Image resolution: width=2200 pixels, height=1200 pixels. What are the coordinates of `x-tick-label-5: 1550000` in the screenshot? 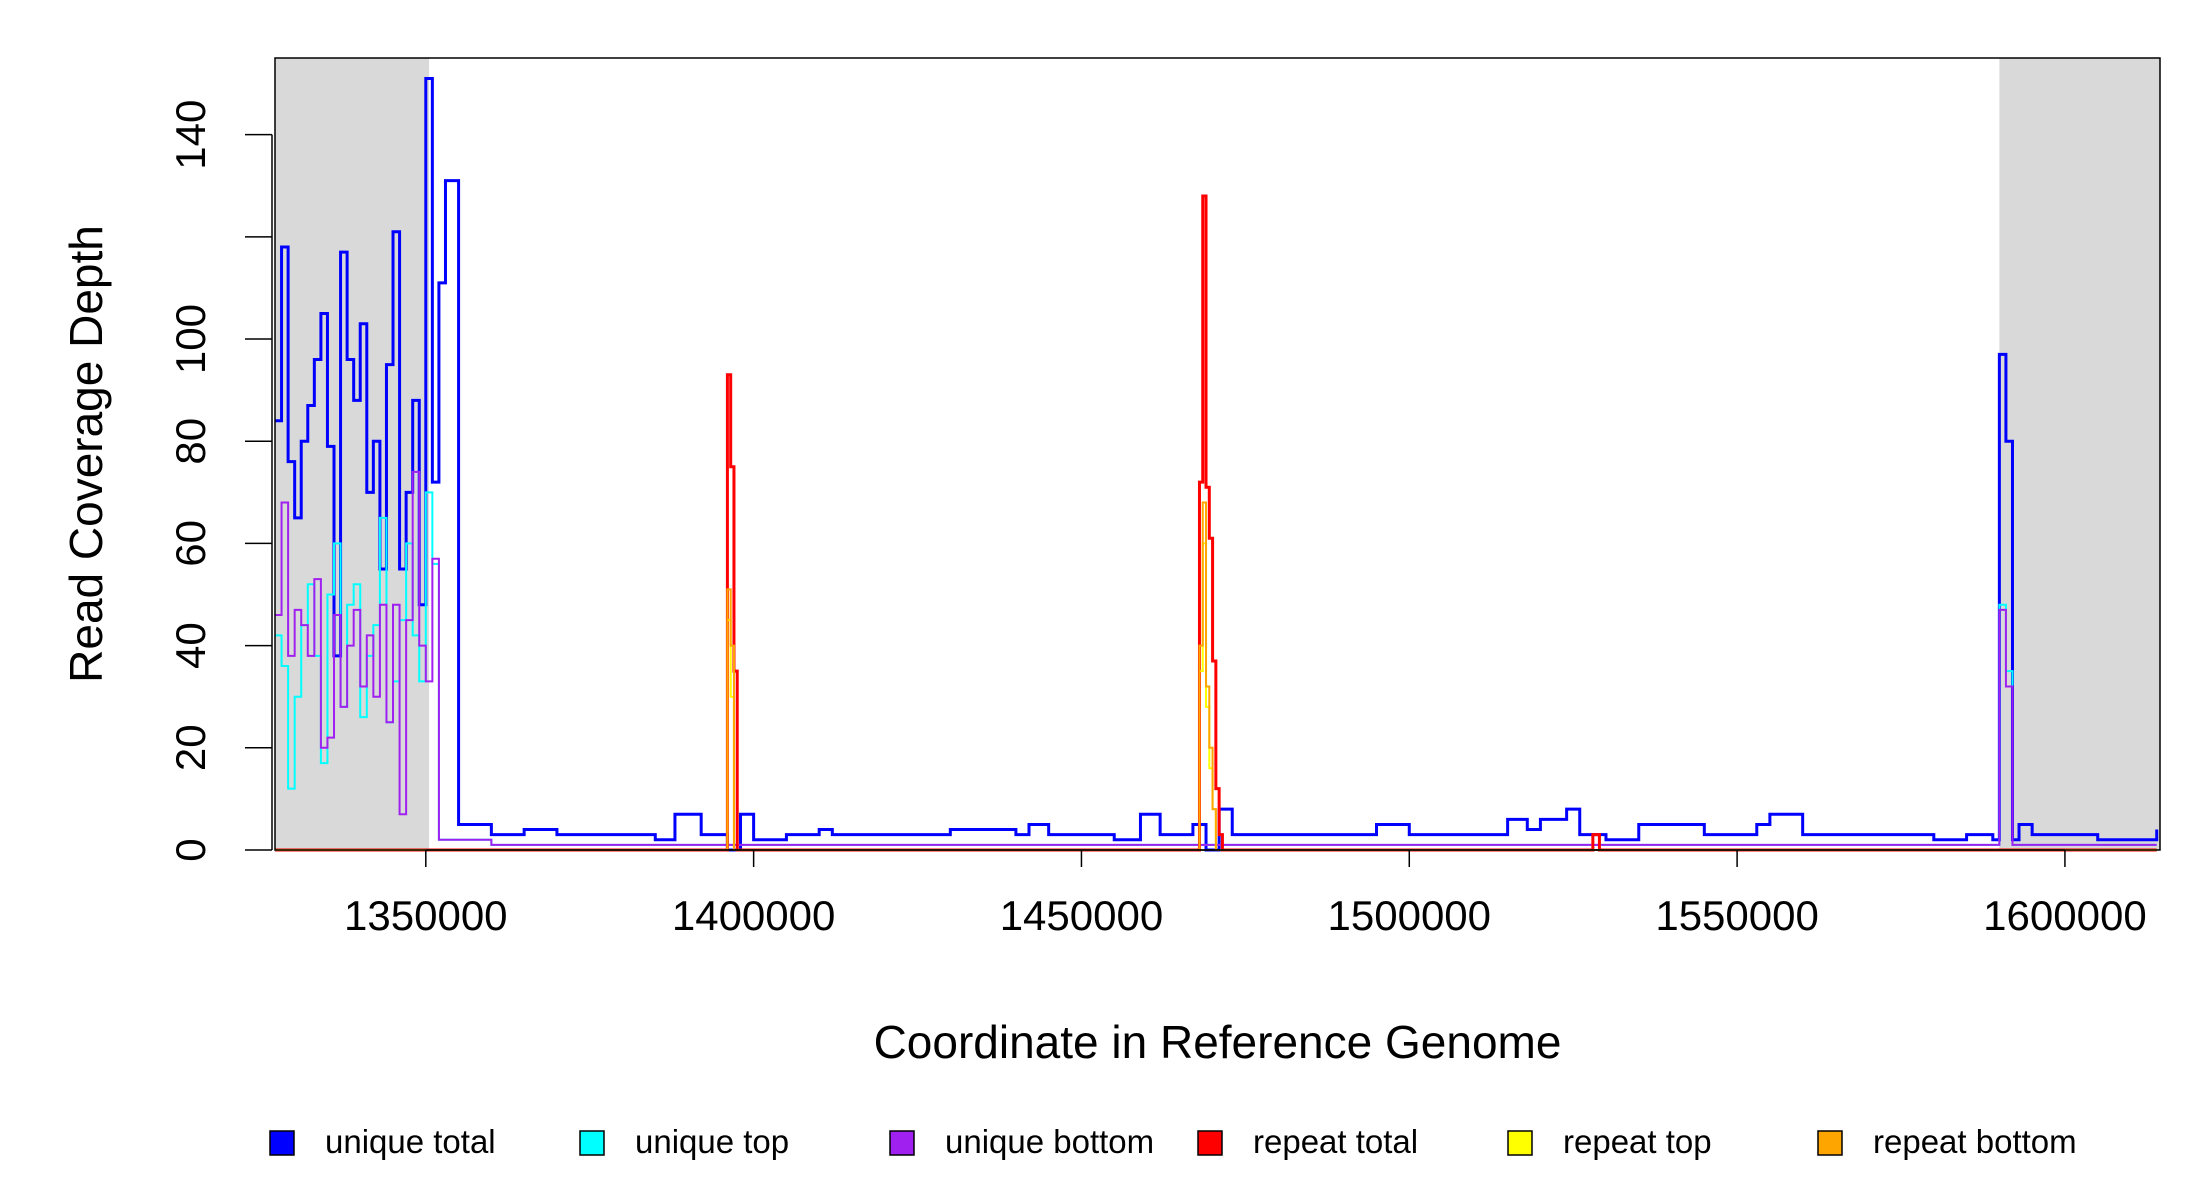 It's located at (1737, 915).